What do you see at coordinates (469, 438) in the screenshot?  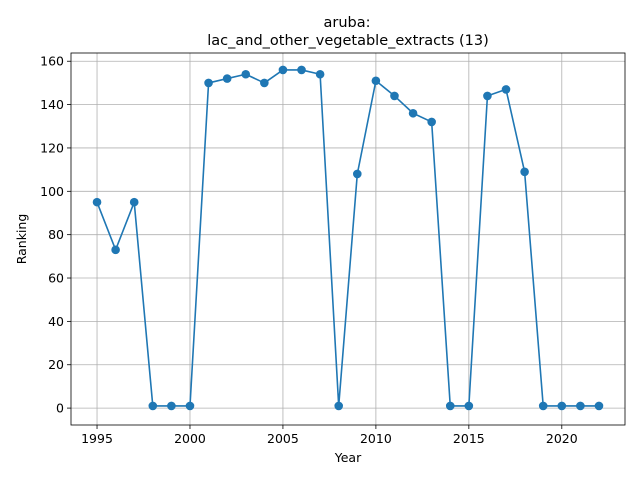 I see `x-tick-label: 2015` at bounding box center [469, 438].